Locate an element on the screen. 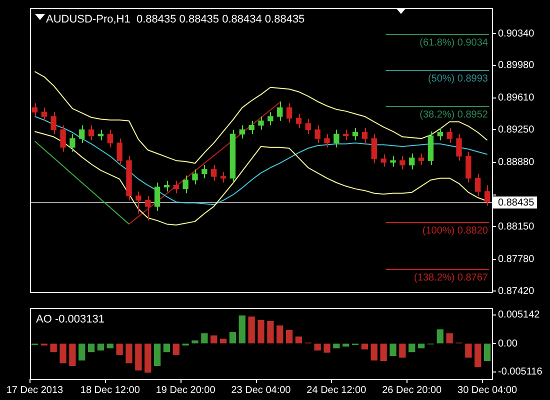 This screenshot has width=550, height=400. y-tick-label: 0.90340 is located at coordinates (516, 34).